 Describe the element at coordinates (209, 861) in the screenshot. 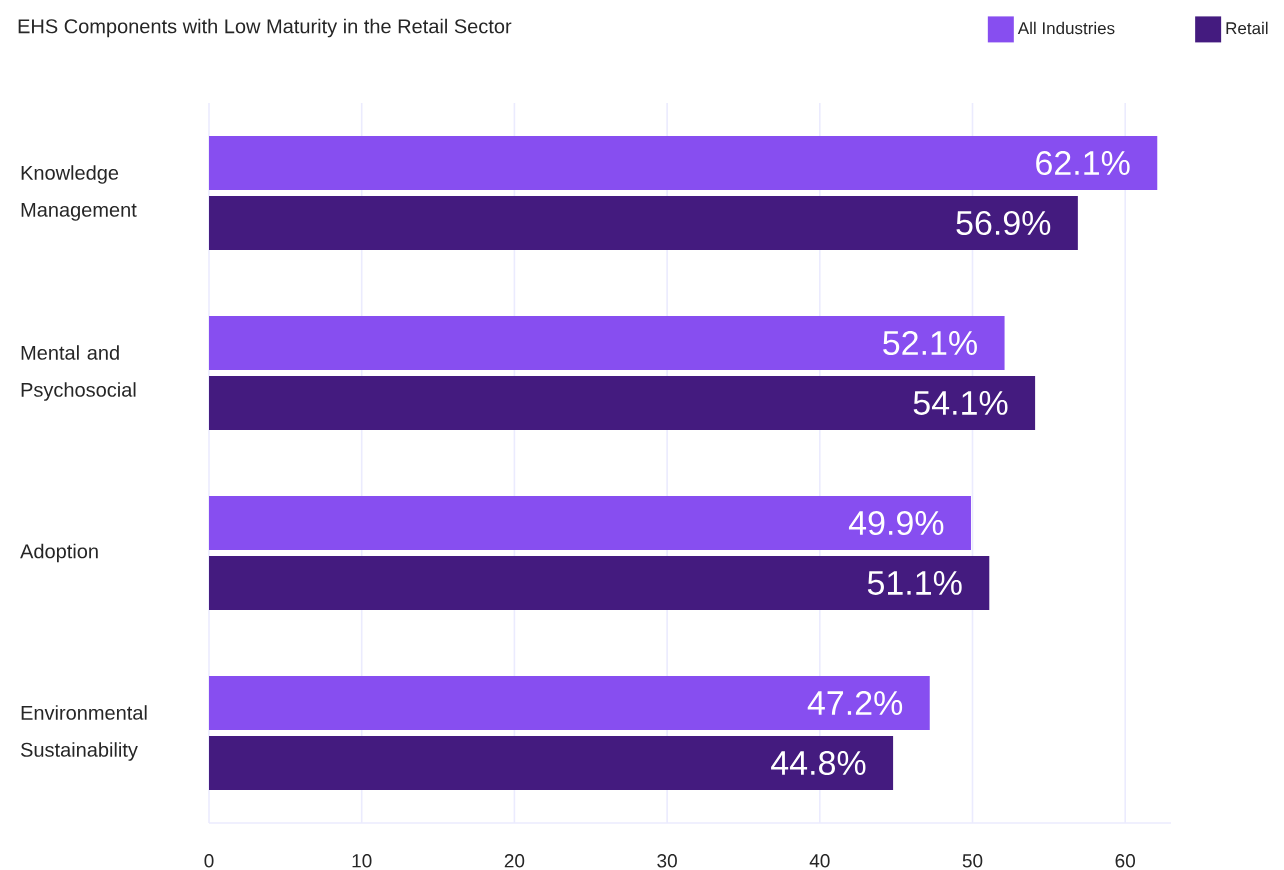

I see `x-tick-label: 0` at that location.